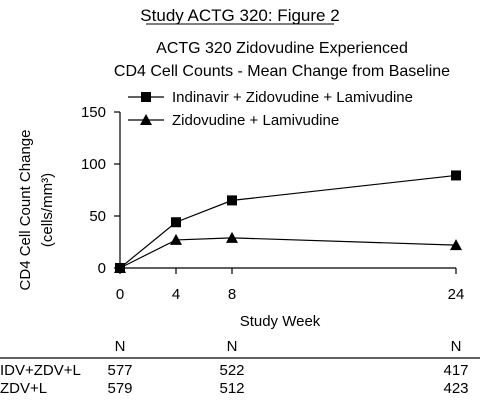 The width and height of the screenshot is (480, 400). Describe the element at coordinates (176, 294) in the screenshot. I see `x-tick-label: 4` at that location.